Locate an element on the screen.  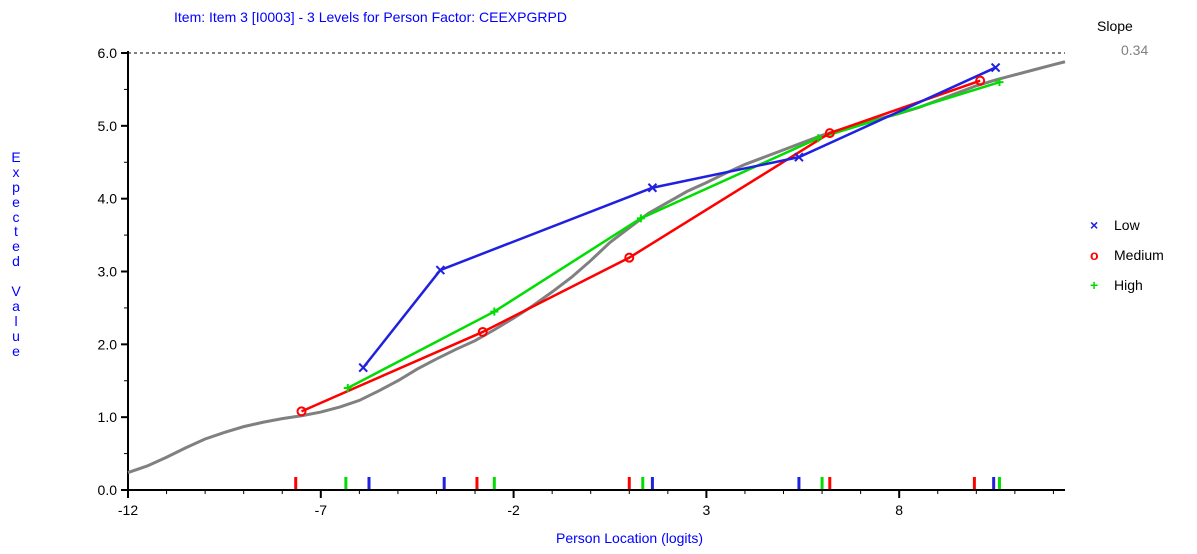
legend-marker-high: + is located at coordinates (1094, 285).